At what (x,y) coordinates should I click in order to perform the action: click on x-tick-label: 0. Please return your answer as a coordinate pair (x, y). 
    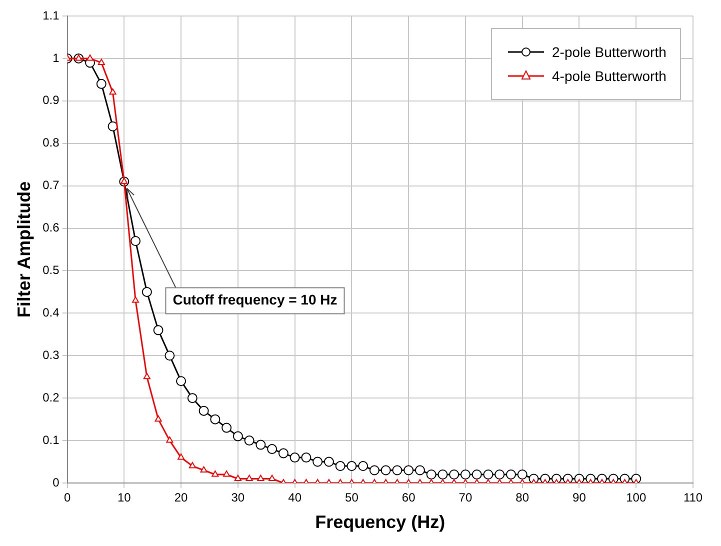
    Looking at the image, I should click on (67, 497).